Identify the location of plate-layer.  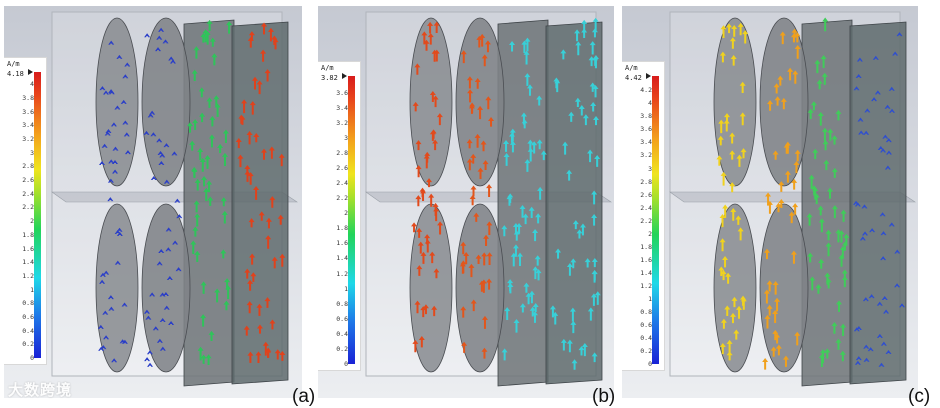
(209, 203).